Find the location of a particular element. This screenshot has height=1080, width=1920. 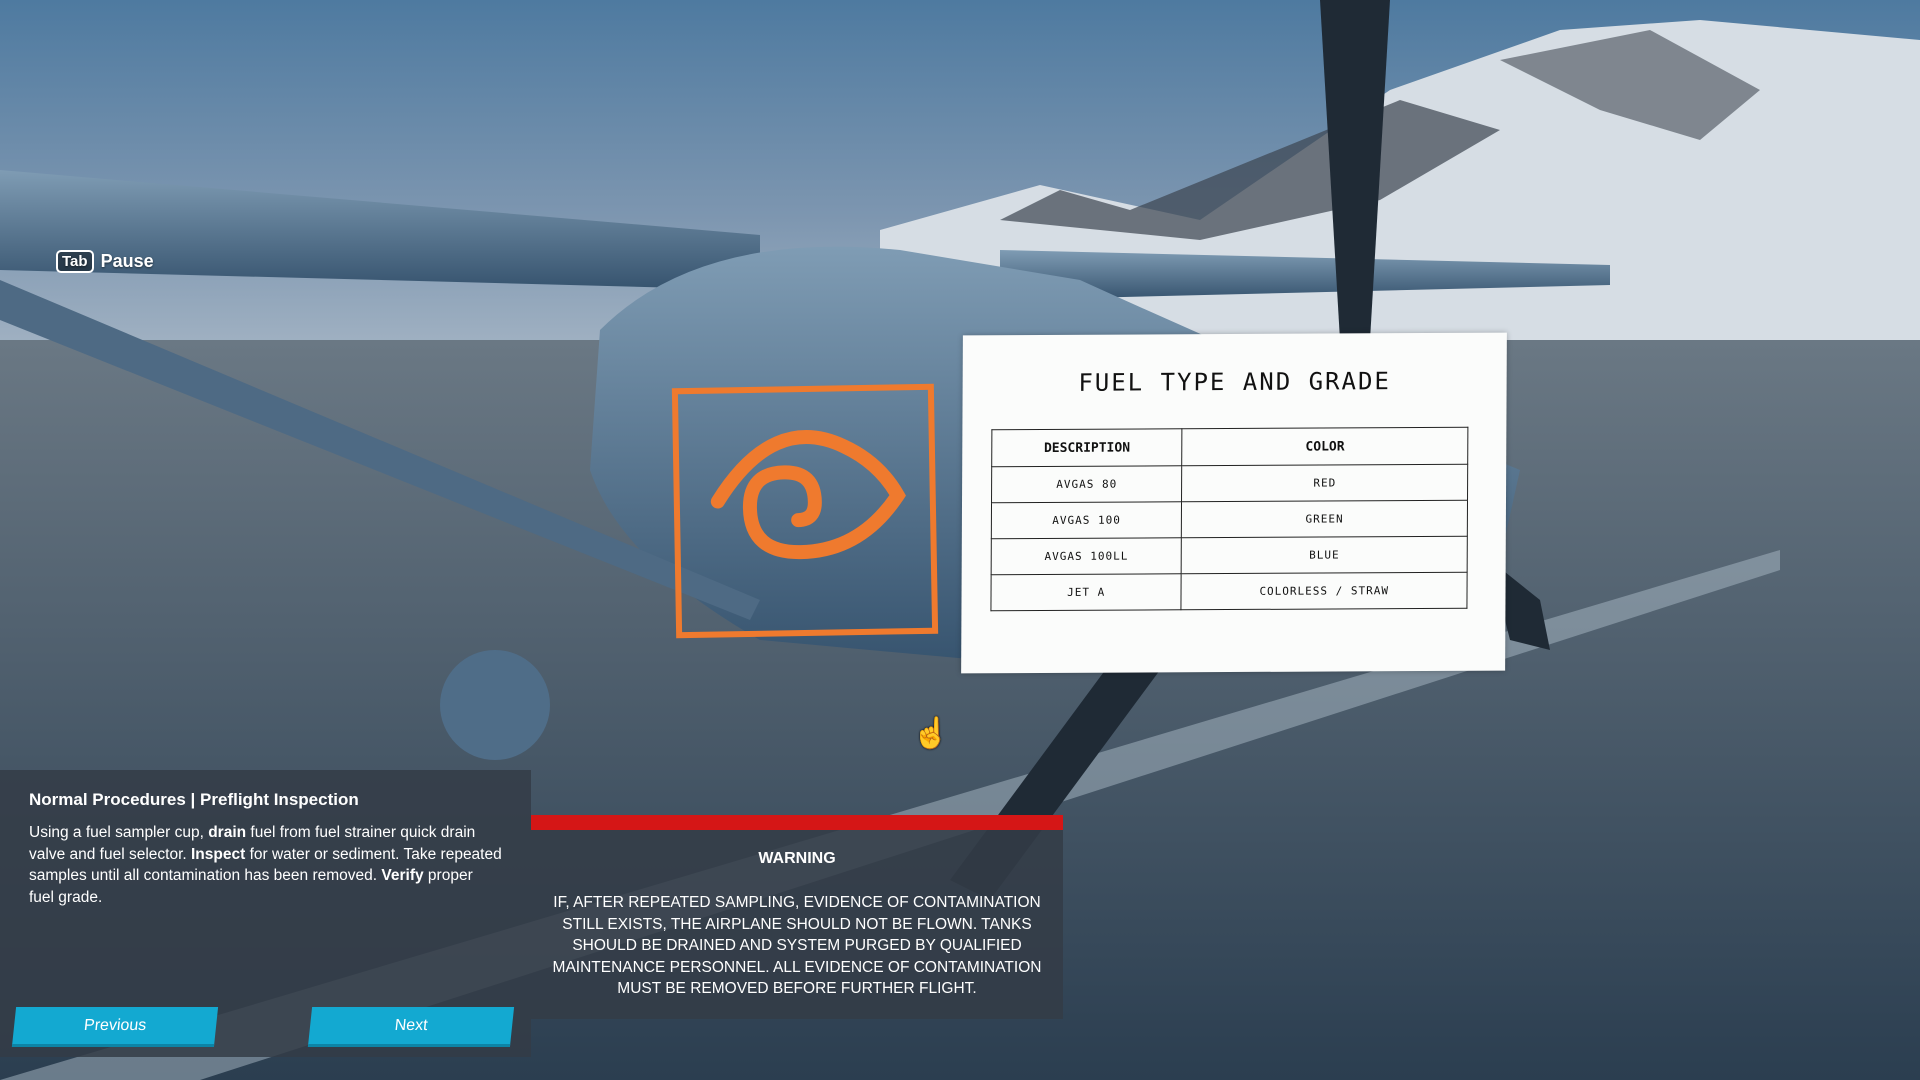

eye-icon is located at coordinates (808, 495).